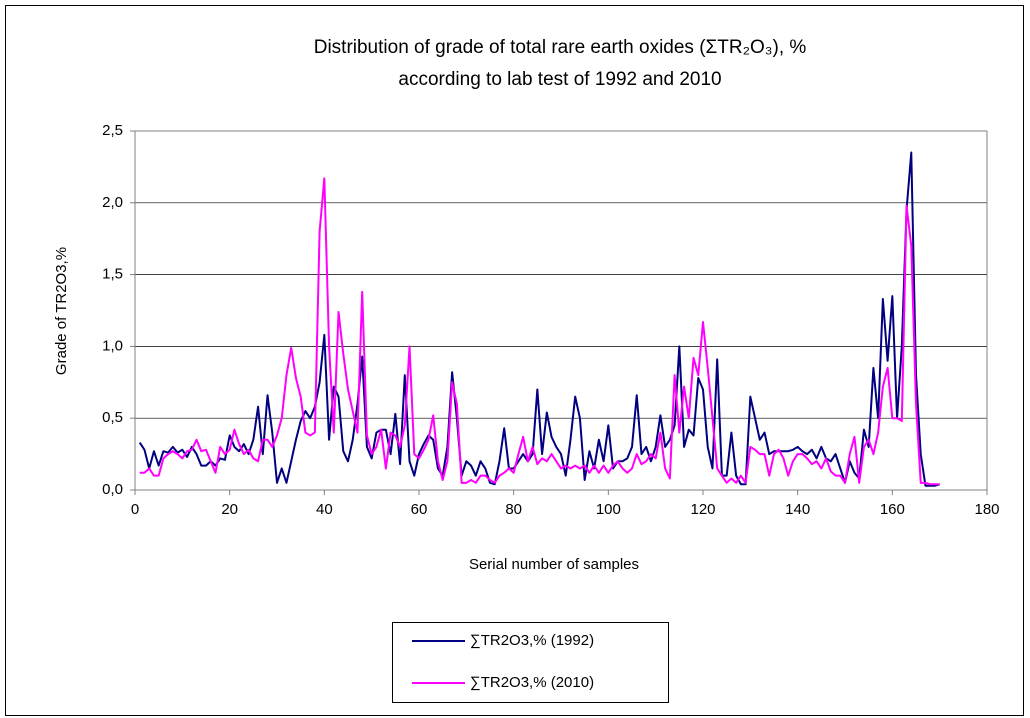  I want to click on y-tick-label: 2,0, so click(112, 202).